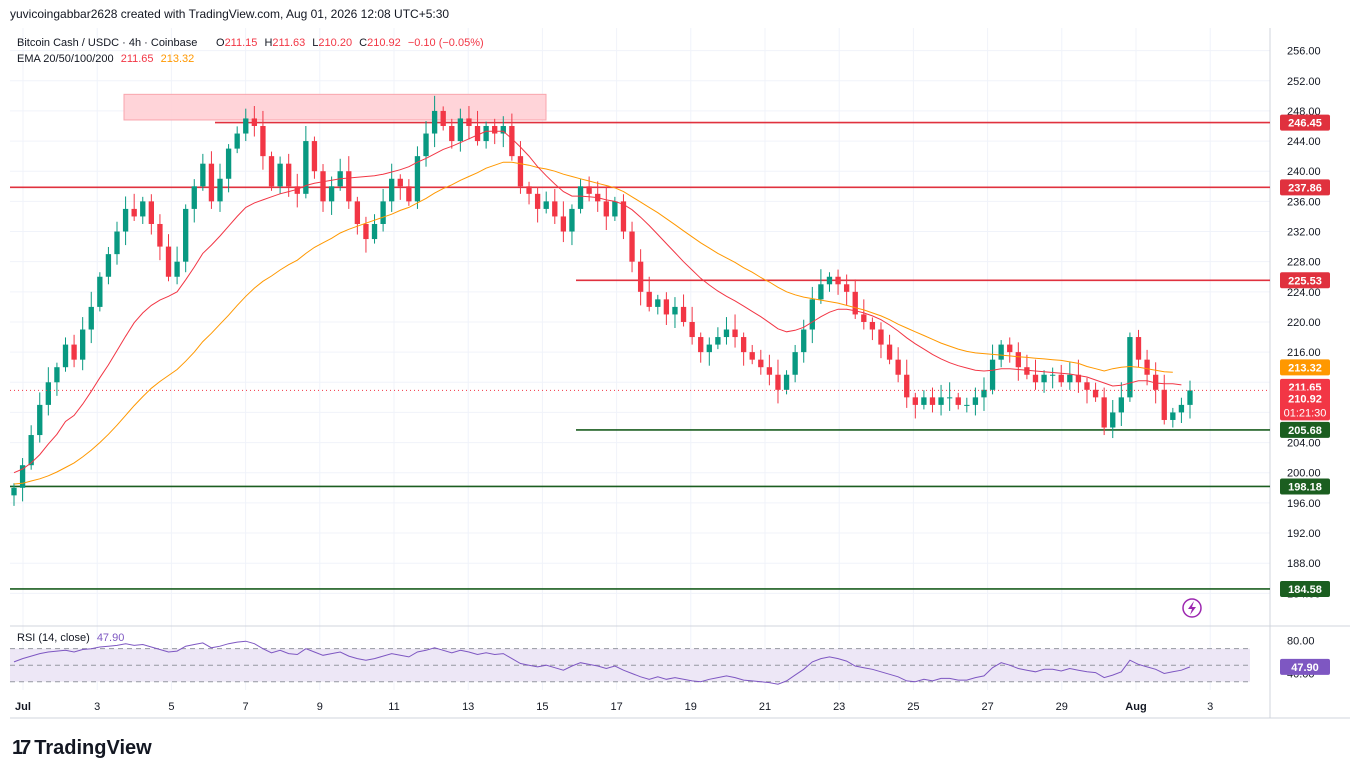  Describe the element at coordinates (1304, 474) in the screenshot. I see `price-tick-label: 200.00` at that location.